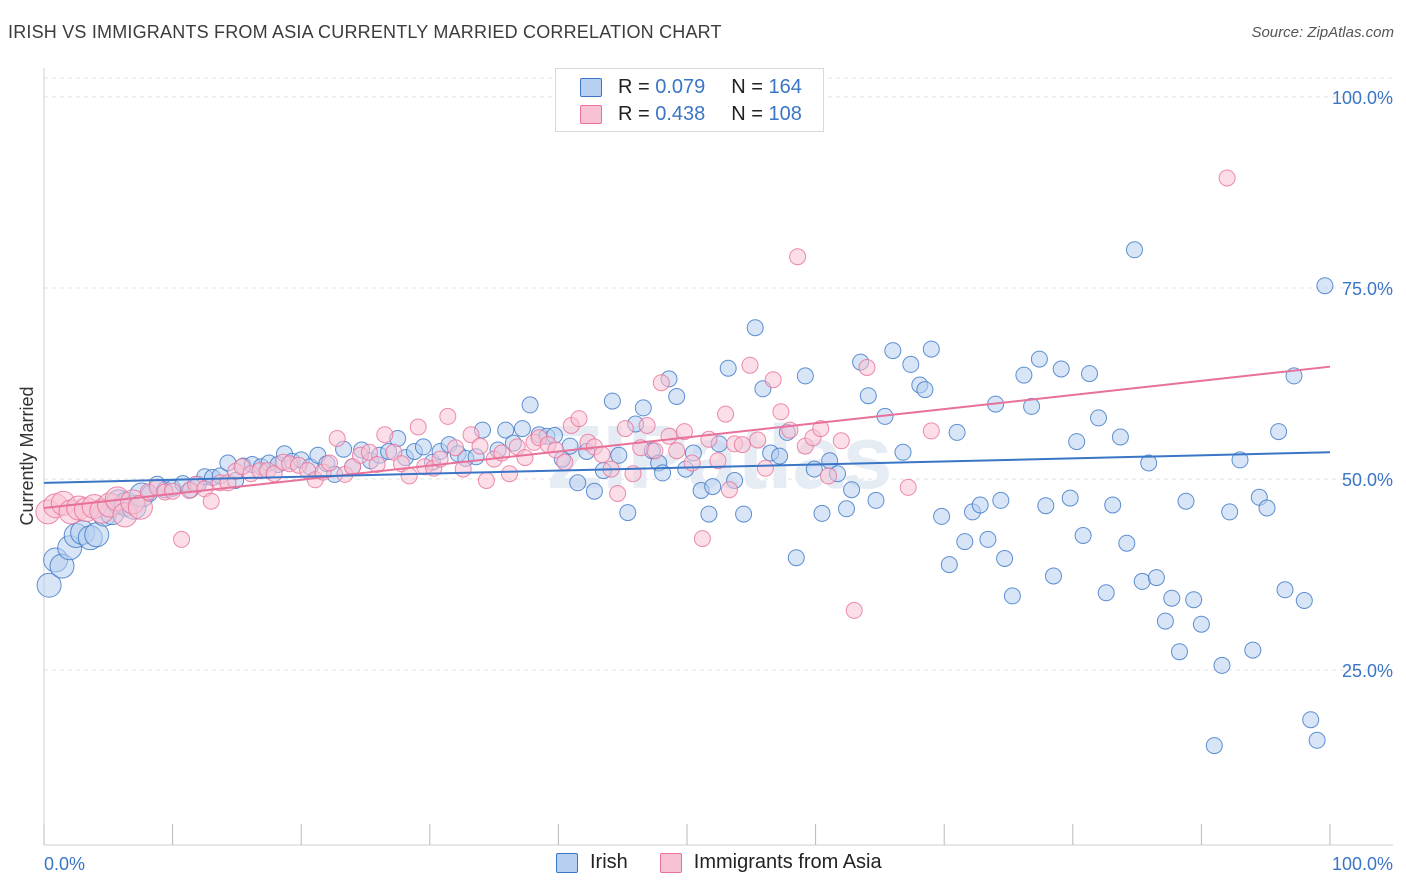 This screenshot has width=1406, height=892. Describe the element at coordinates (1362, 98) in the screenshot. I see `y-tick-label: 100.0%` at that location.